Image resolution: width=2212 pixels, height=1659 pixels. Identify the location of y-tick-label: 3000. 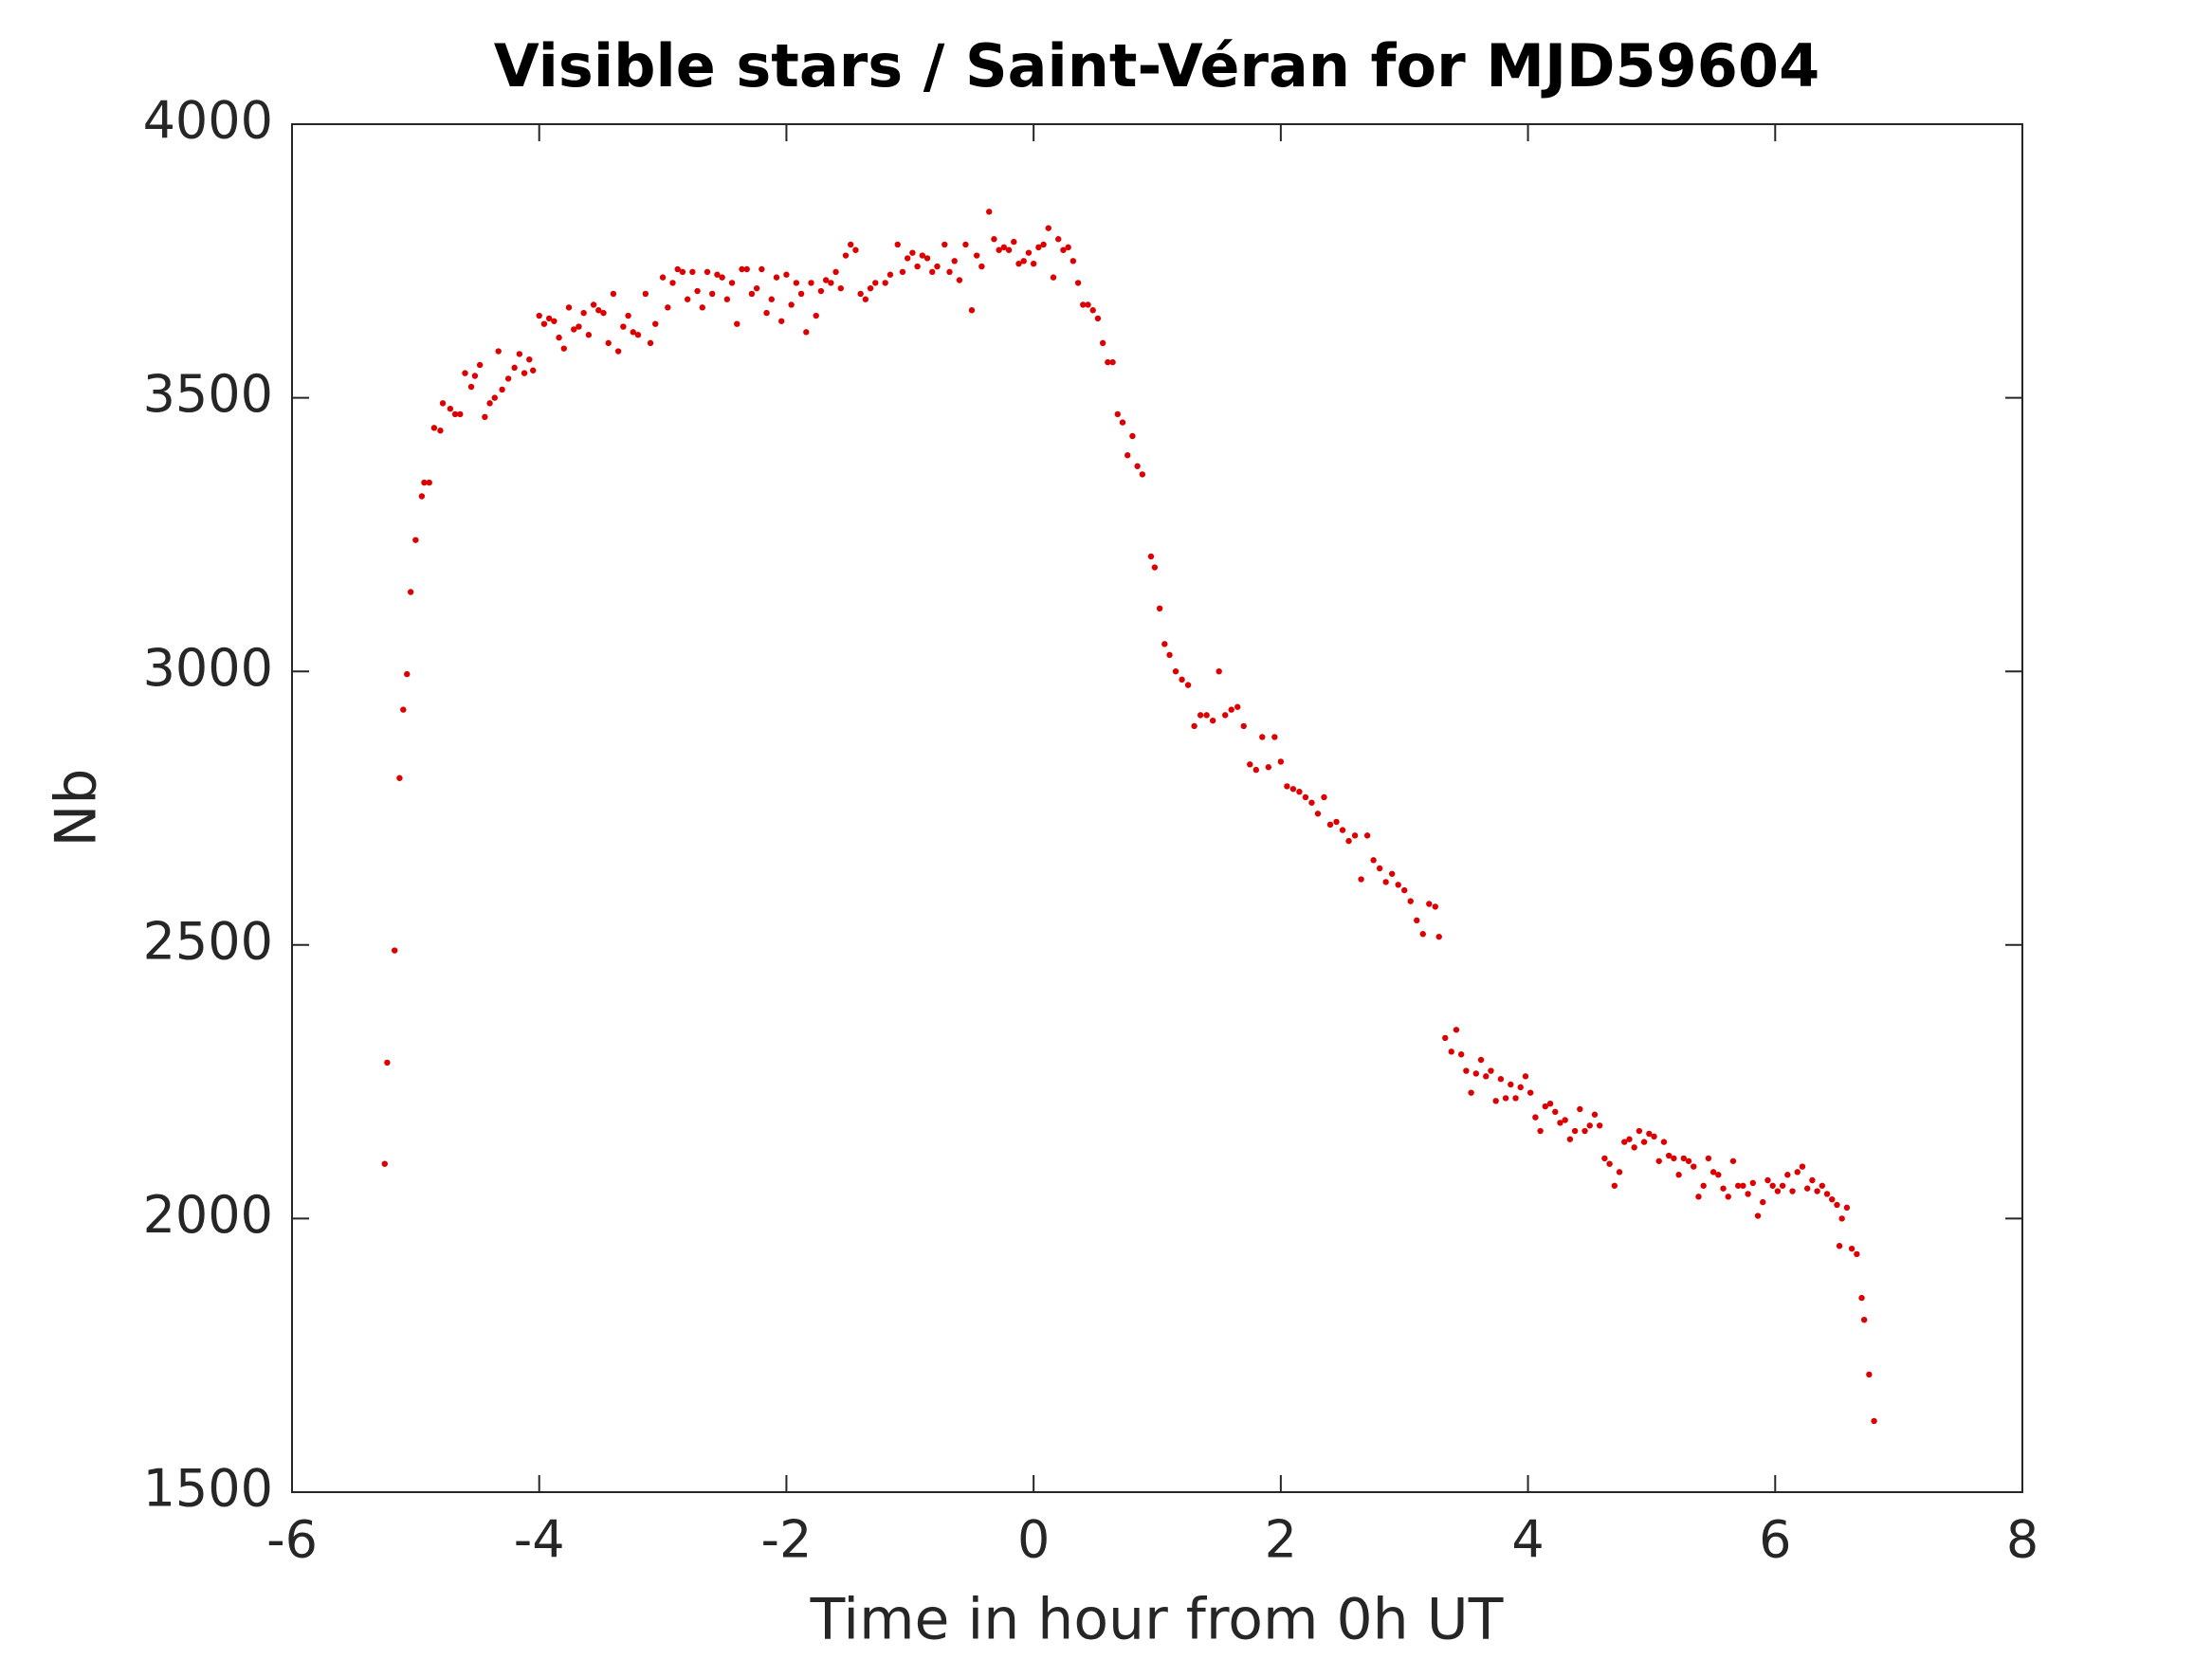
(208, 668).